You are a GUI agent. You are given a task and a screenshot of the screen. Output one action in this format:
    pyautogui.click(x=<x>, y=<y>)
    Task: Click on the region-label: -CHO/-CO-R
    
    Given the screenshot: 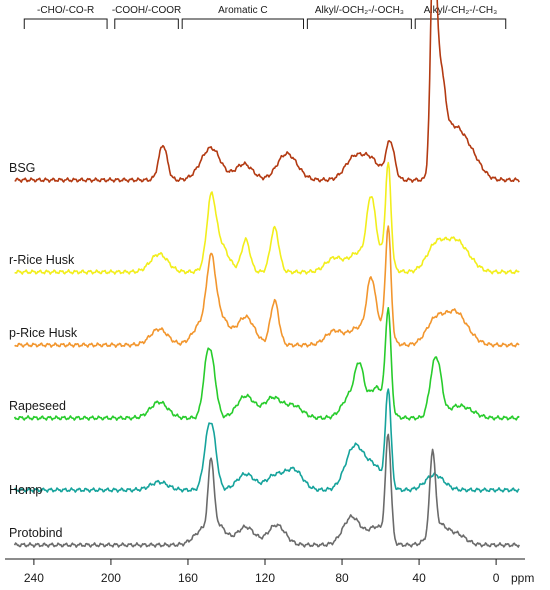 What is the action you would take?
    pyautogui.click(x=65, y=10)
    